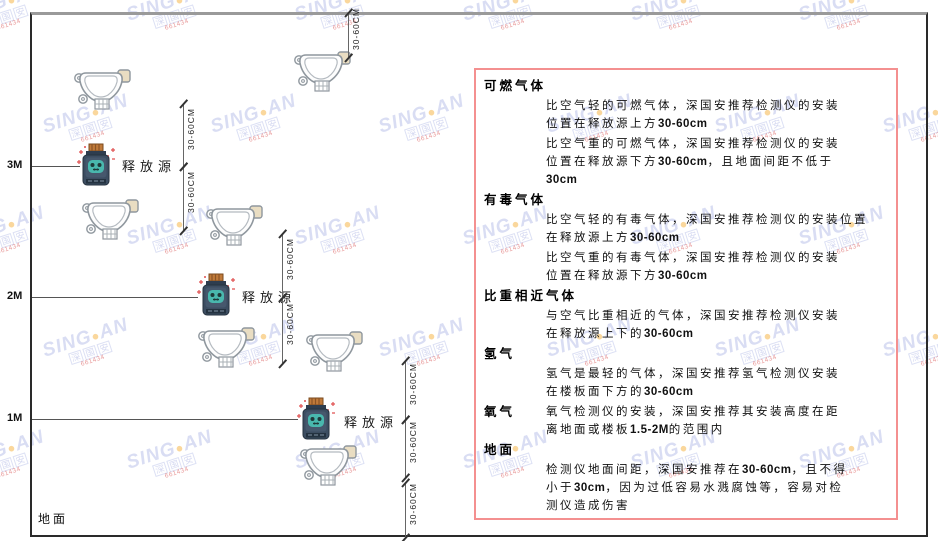 This screenshot has width=938, height=541. I want to click on guide-section: 氧气 氧气检测仪的安装，深国安推荐其安装高度在距 离地面或楼板1.5-2M的范围内, so click(685, 421).